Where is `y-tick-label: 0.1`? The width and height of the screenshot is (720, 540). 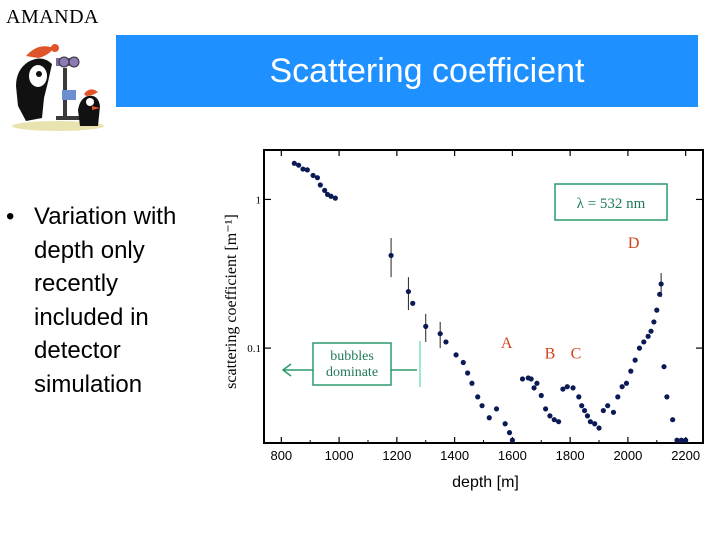 y-tick-label: 0.1 is located at coordinates (254, 349).